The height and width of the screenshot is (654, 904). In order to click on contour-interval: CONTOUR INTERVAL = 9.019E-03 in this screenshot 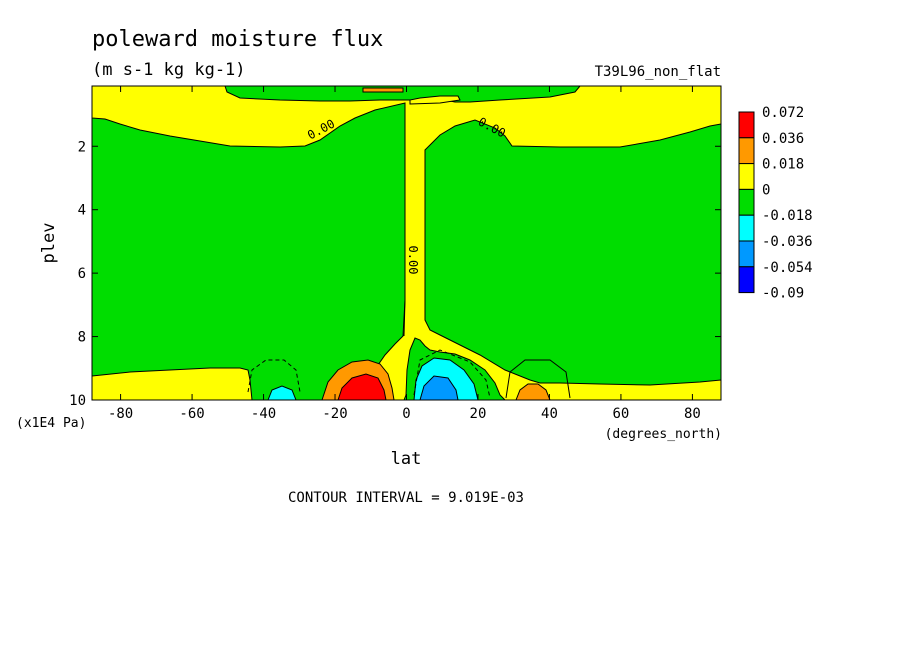, I will do `click(406, 498)`.